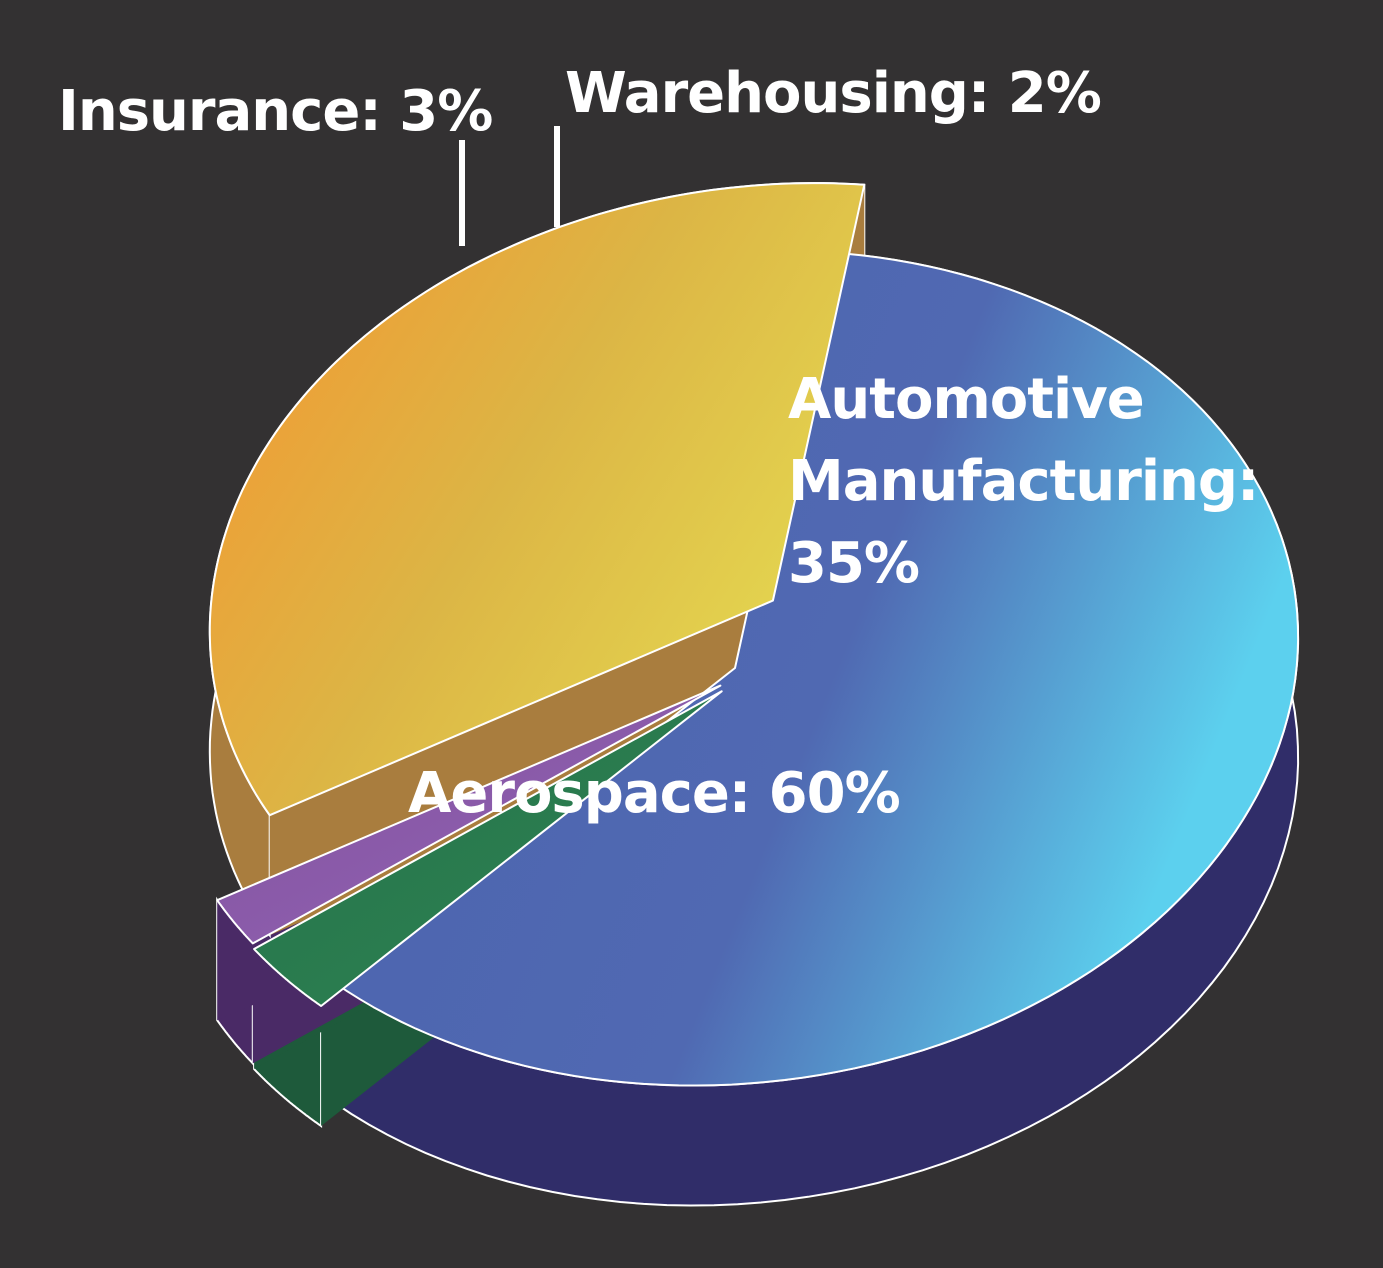  What do you see at coordinates (853, 563) in the screenshot?
I see `automotive-manufacturing-label-line: 35%` at bounding box center [853, 563].